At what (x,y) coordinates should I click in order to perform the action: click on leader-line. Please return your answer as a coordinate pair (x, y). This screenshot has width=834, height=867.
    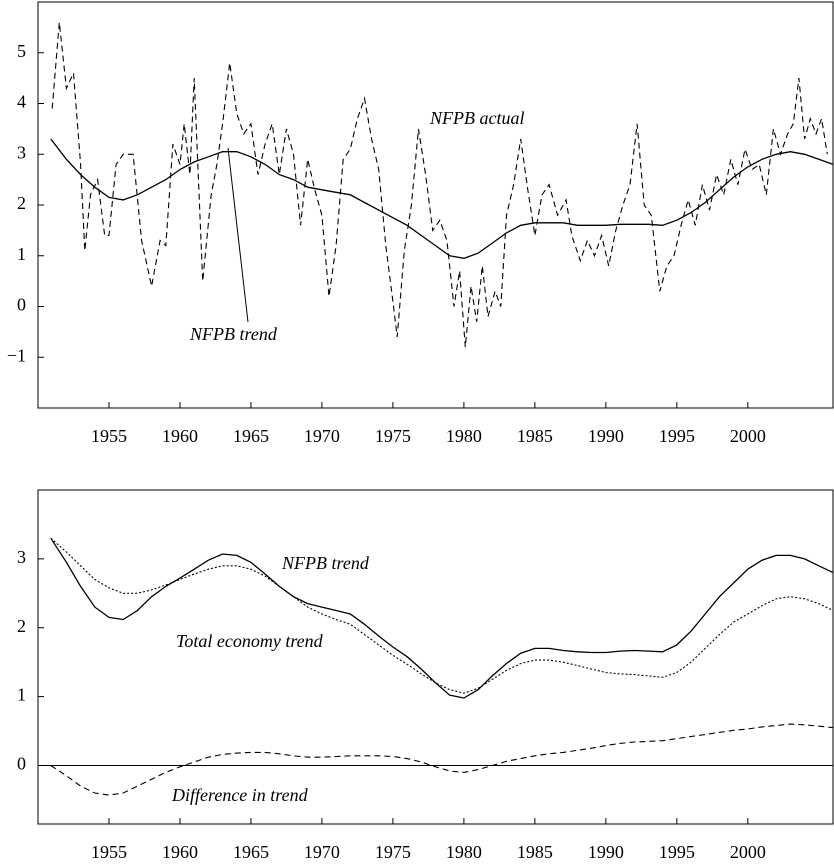
    Looking at the image, I should click on (238, 235).